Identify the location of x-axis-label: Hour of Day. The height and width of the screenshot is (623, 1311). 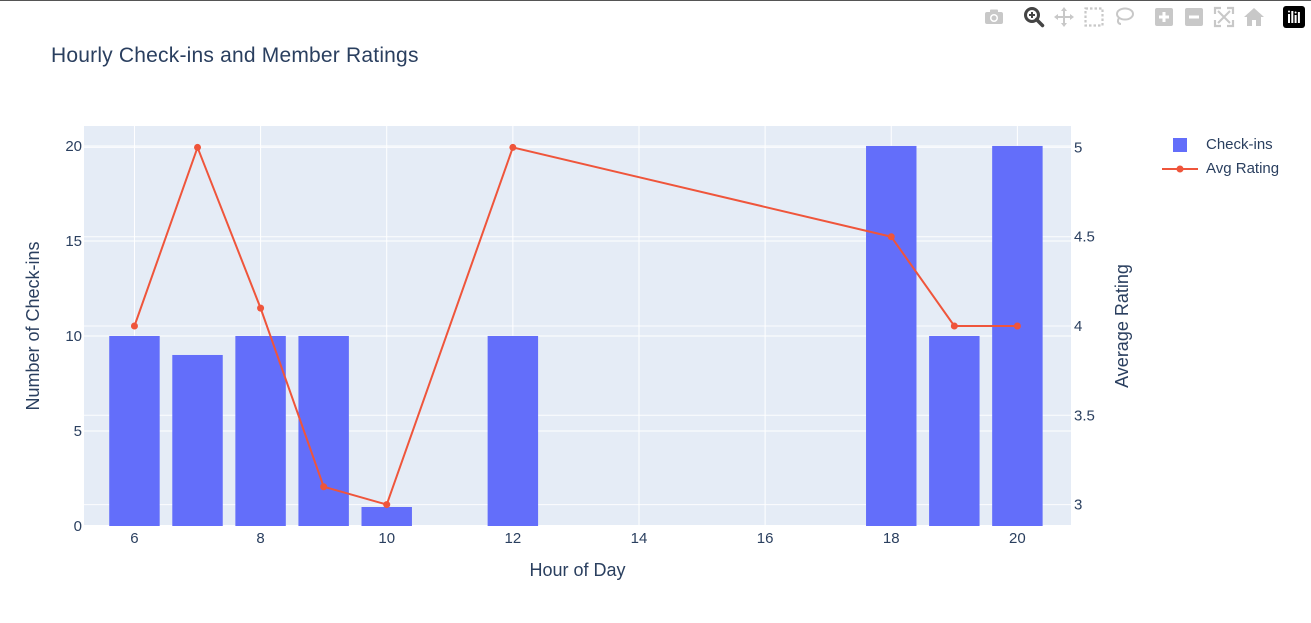
(577, 570).